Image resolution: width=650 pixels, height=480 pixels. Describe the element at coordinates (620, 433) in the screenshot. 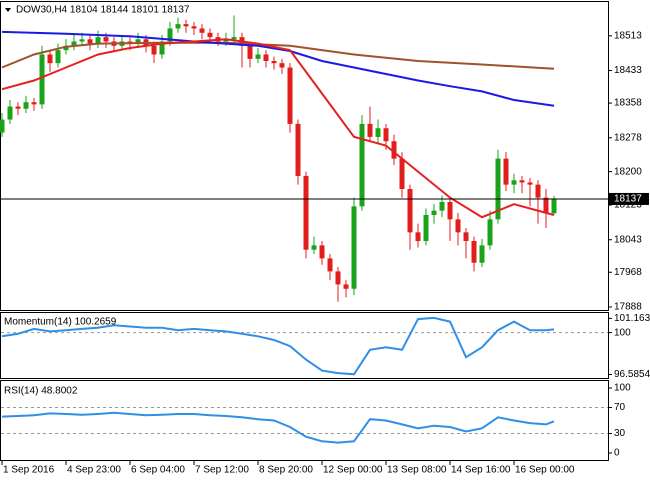

I see `y-tick-label: 30` at that location.